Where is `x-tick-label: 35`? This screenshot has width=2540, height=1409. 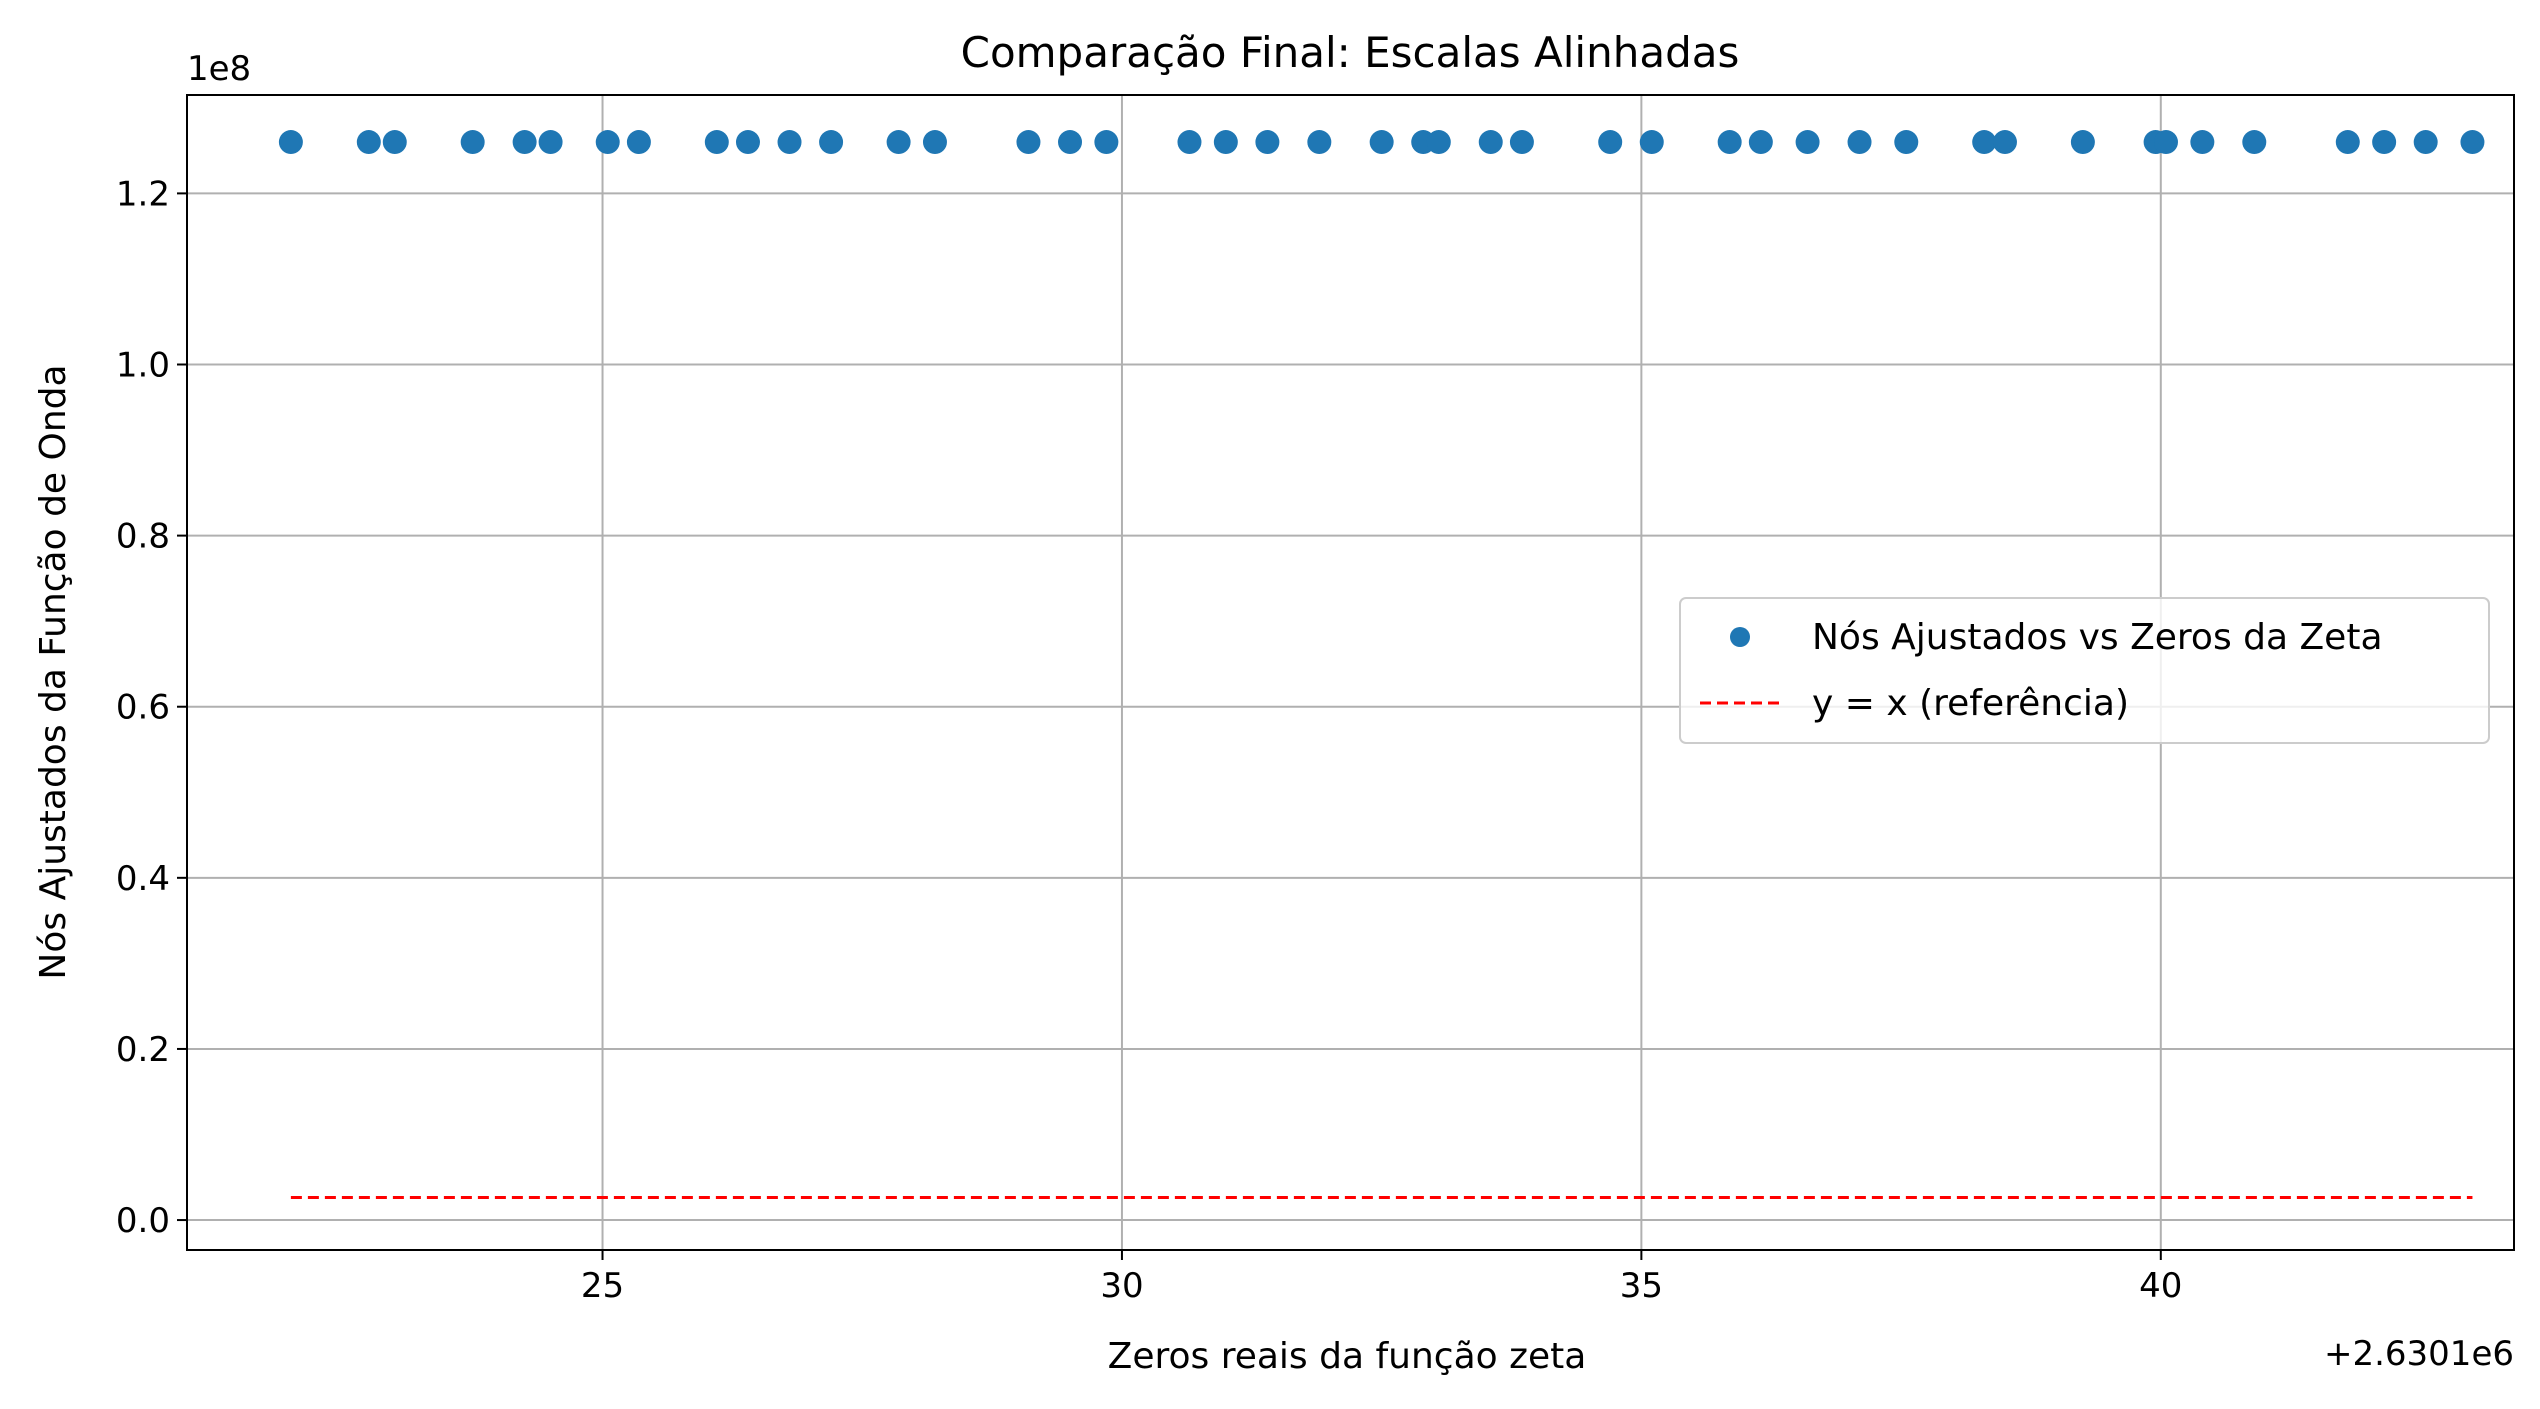 x-tick-label: 35 is located at coordinates (1641, 1286).